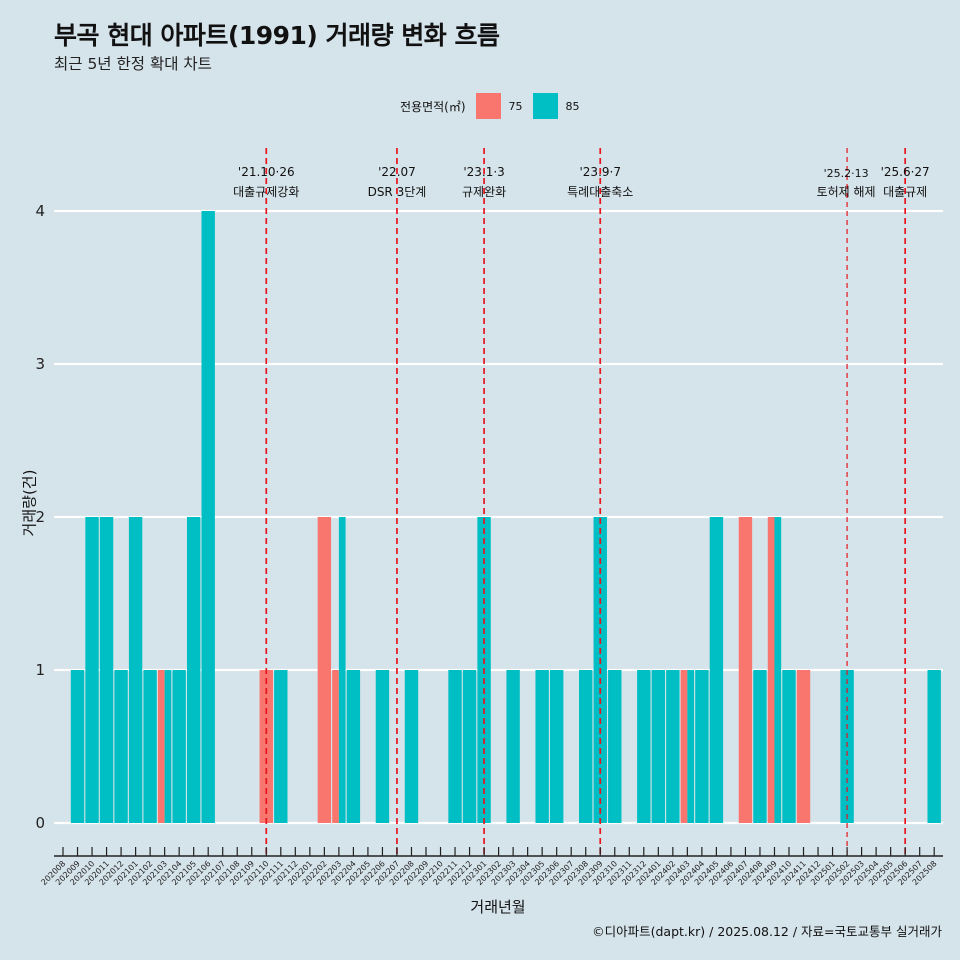 The image size is (960, 960). I want to click on chart-title: 부곡 현대 아파트(1991) 거래량 변화 흐름, so click(277, 35).